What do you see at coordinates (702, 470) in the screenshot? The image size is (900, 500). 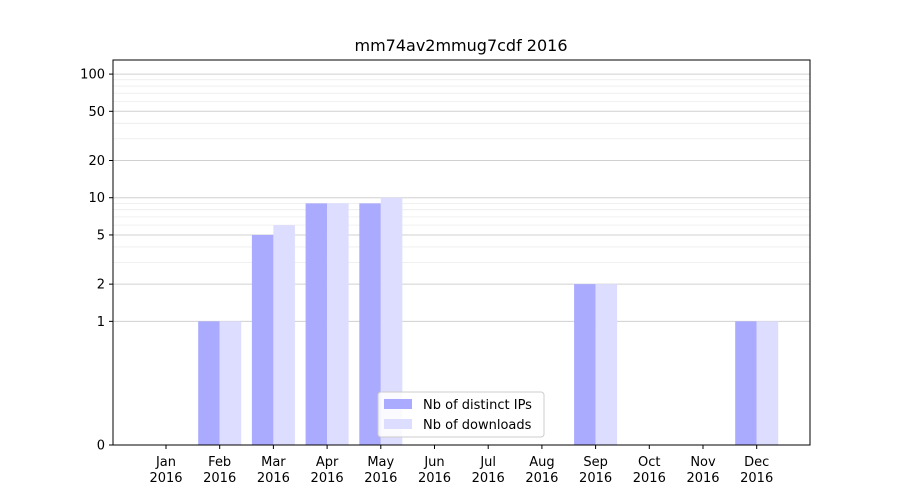 I see `x-tick-label: Nov 2016` at bounding box center [702, 470].